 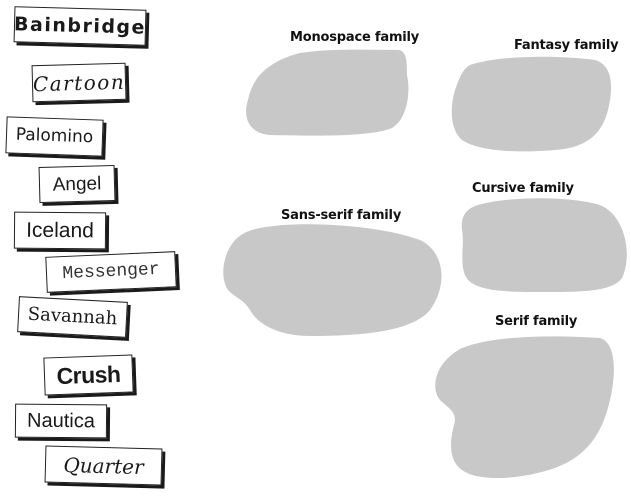 What do you see at coordinates (531, 104) in the screenshot?
I see `fantasy-family-zone` at bounding box center [531, 104].